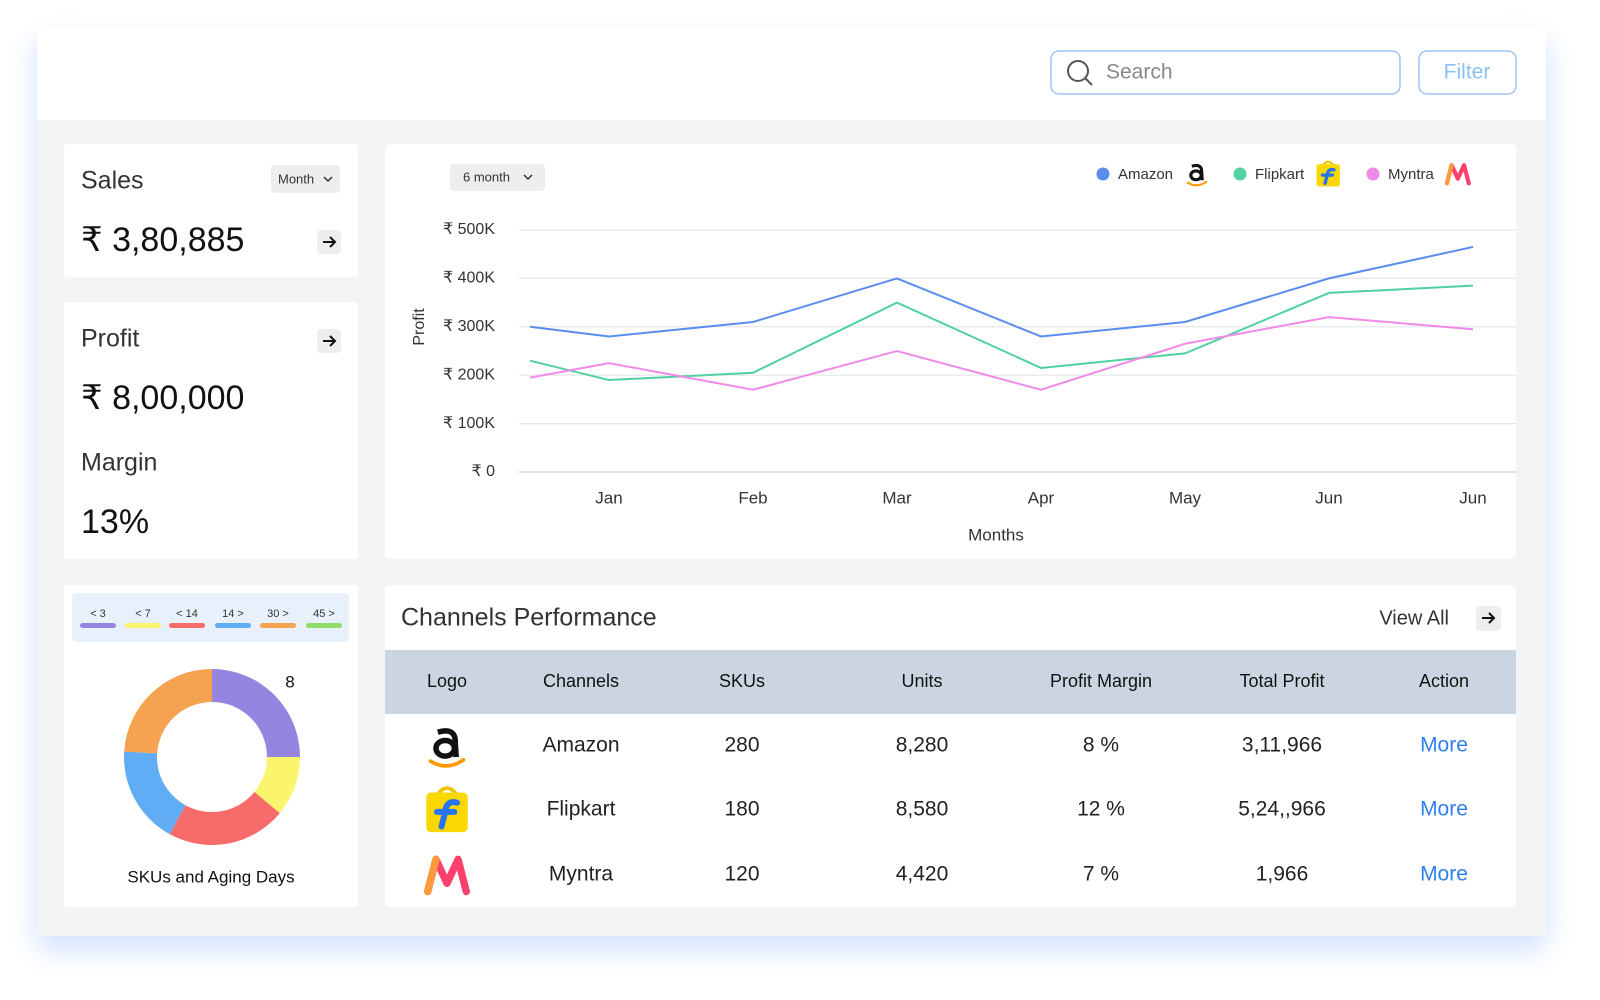  Describe the element at coordinates (1280, 174) in the screenshot. I see `legend-label: Flipkart` at that location.